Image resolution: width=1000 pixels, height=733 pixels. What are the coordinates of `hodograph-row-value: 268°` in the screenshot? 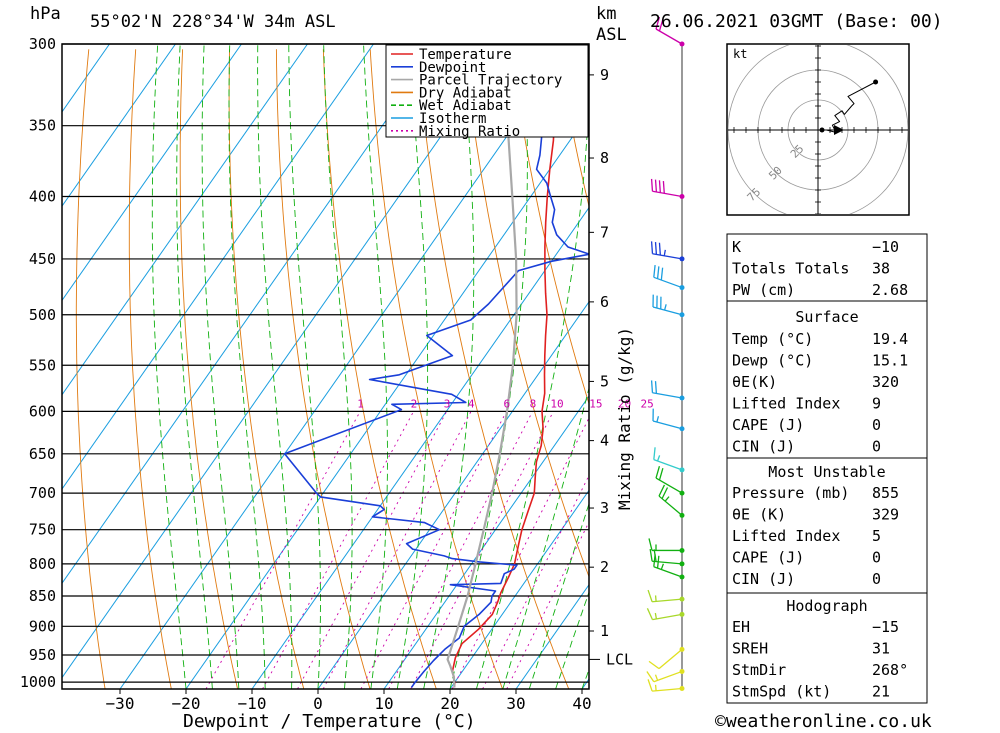 It's located at (890, 670).